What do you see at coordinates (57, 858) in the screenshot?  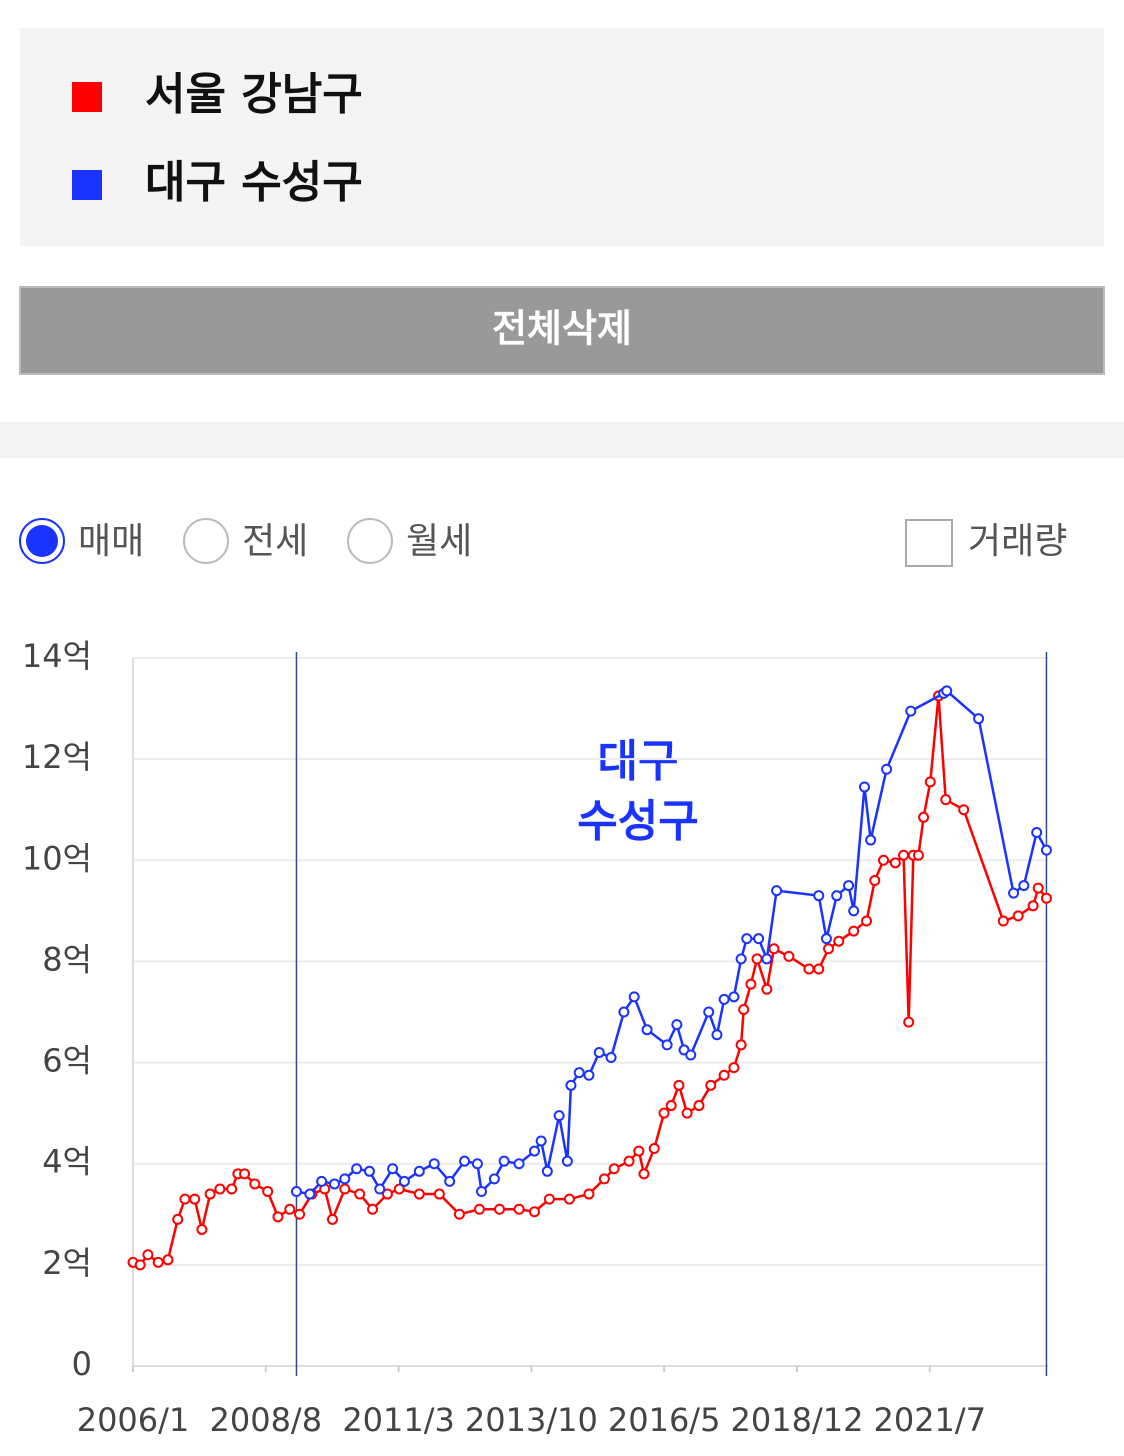 I see `y-tick-label: 10억` at bounding box center [57, 858].